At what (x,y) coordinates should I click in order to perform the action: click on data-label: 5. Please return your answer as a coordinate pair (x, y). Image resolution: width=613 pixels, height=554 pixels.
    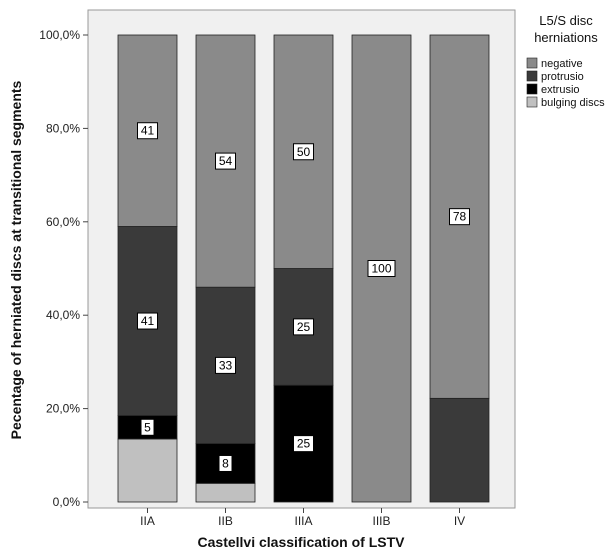
    Looking at the image, I should click on (147, 427).